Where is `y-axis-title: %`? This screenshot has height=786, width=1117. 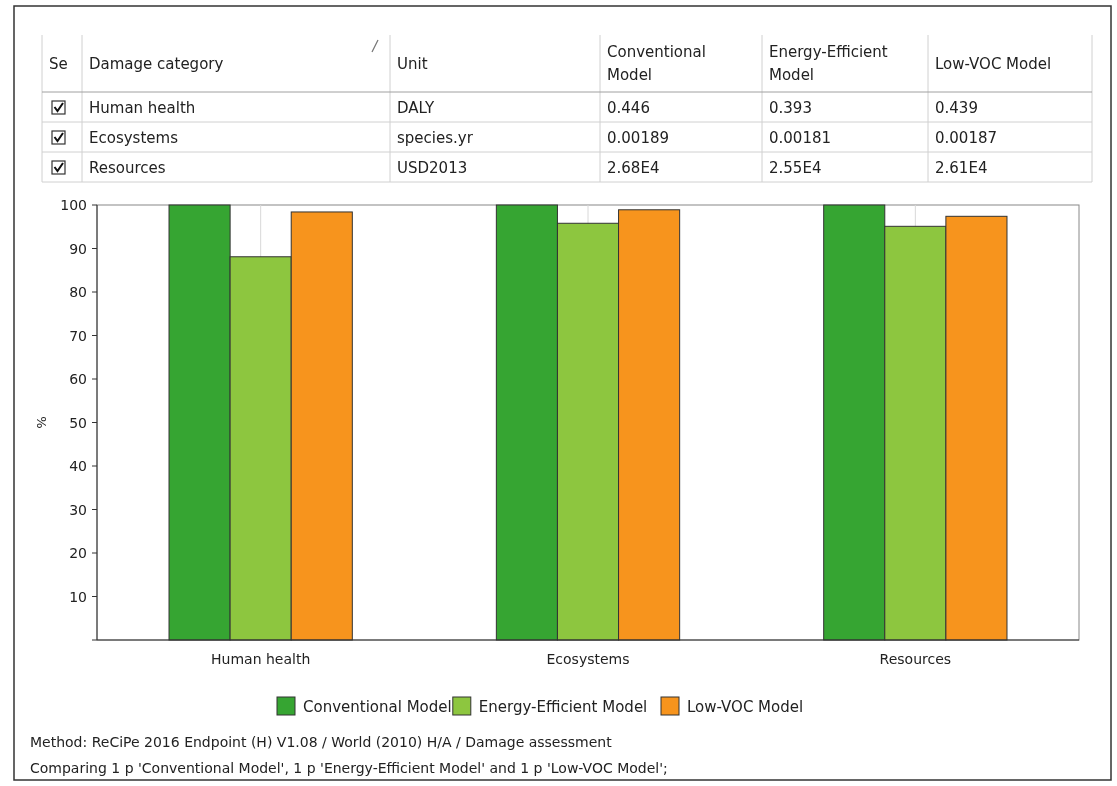 y-axis-title: % is located at coordinates (41, 422).